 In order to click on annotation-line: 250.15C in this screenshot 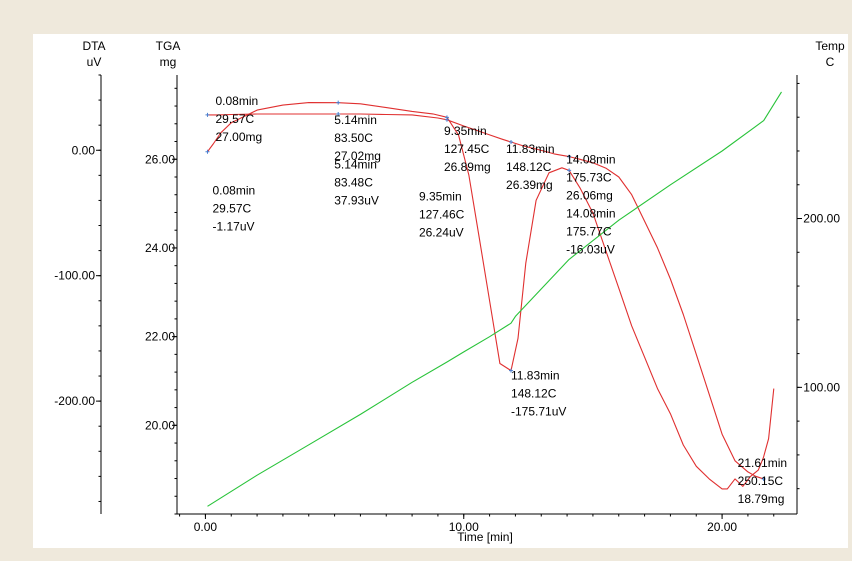, I will do `click(761, 481)`.